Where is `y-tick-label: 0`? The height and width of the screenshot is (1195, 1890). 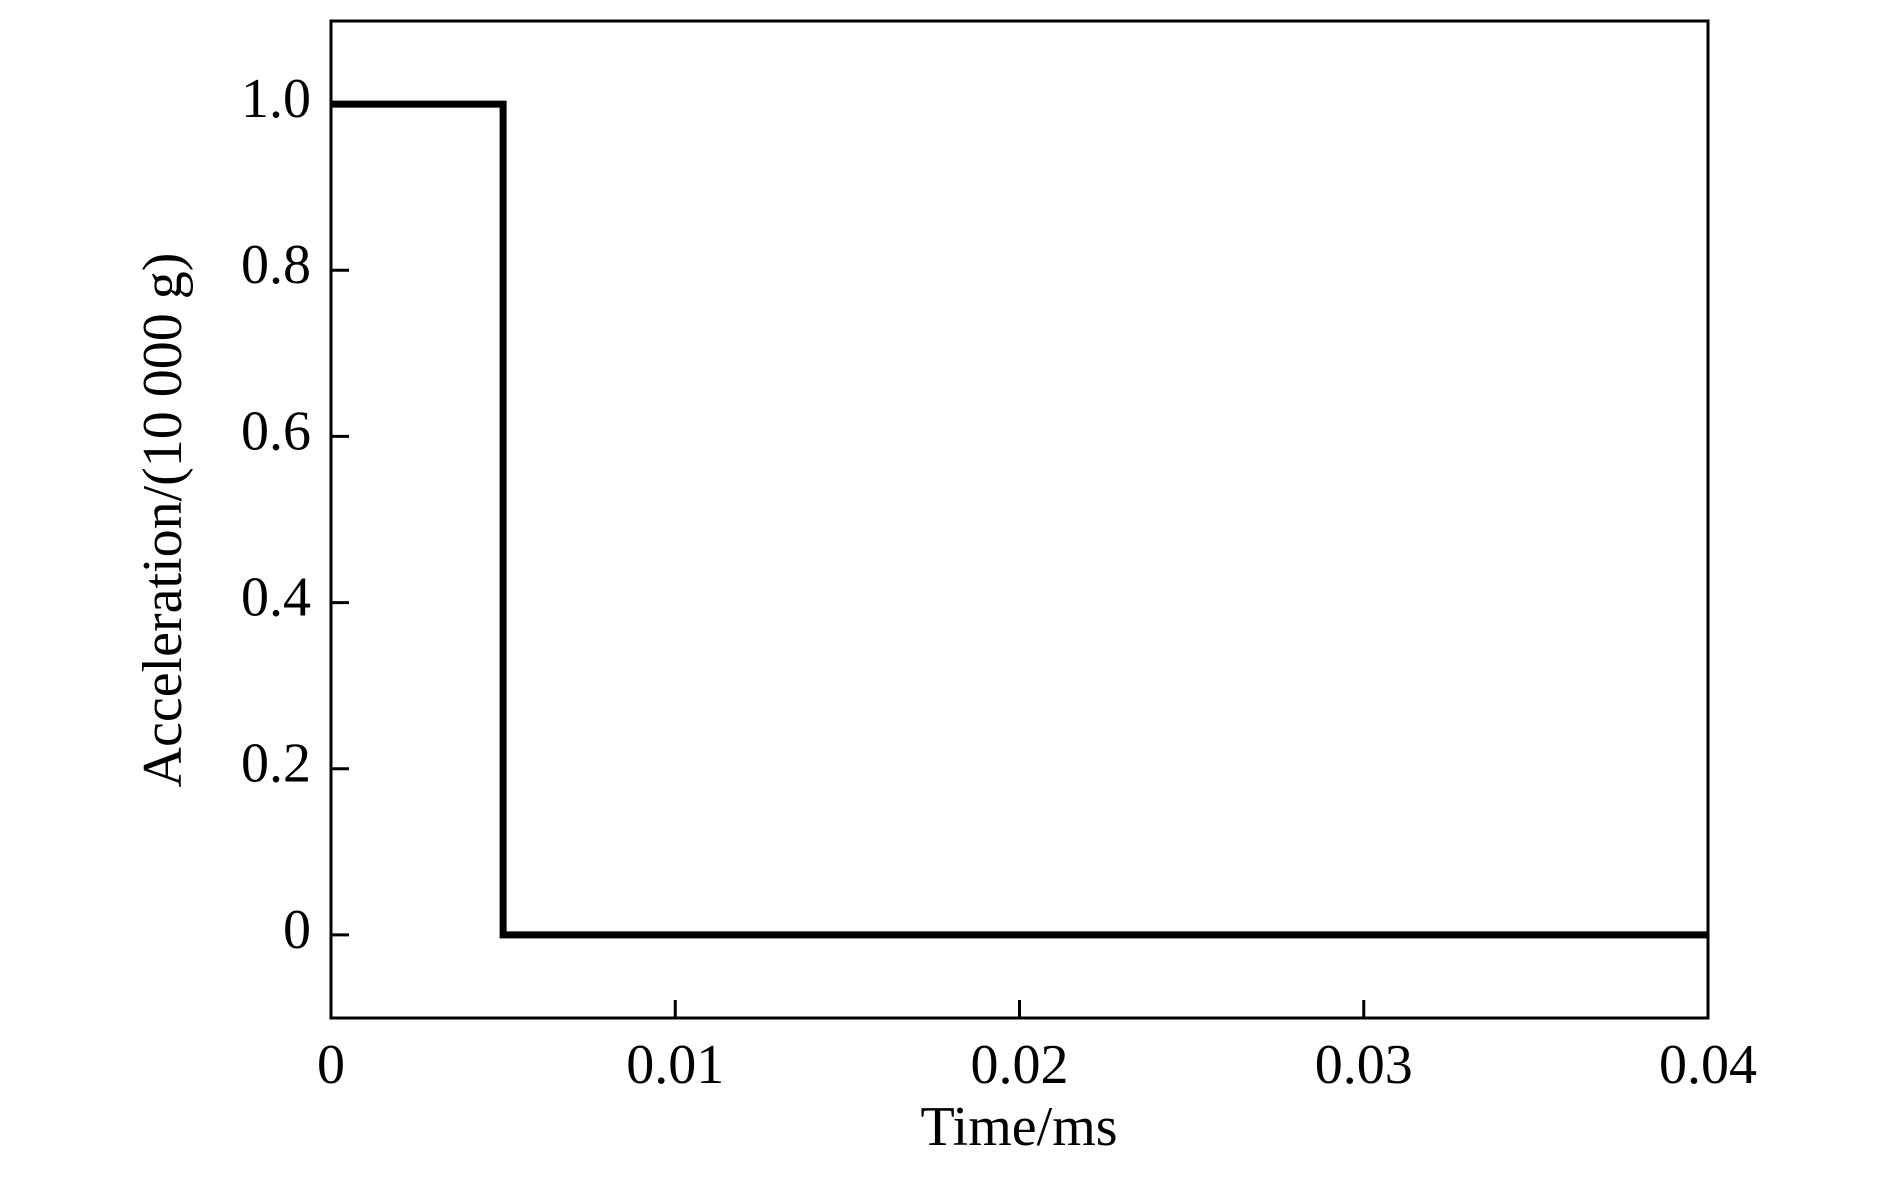
y-tick-label: 0 is located at coordinates (297, 930).